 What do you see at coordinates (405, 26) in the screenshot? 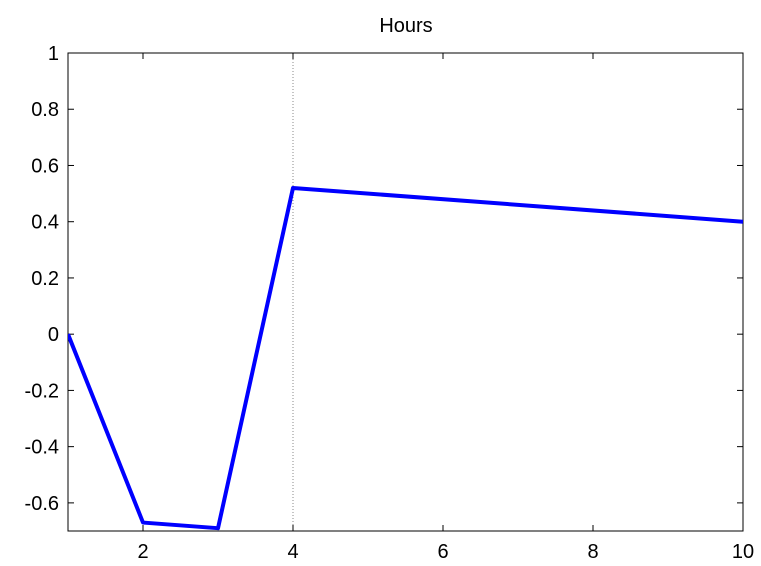
I see `chart-title: Hours` at bounding box center [405, 26].